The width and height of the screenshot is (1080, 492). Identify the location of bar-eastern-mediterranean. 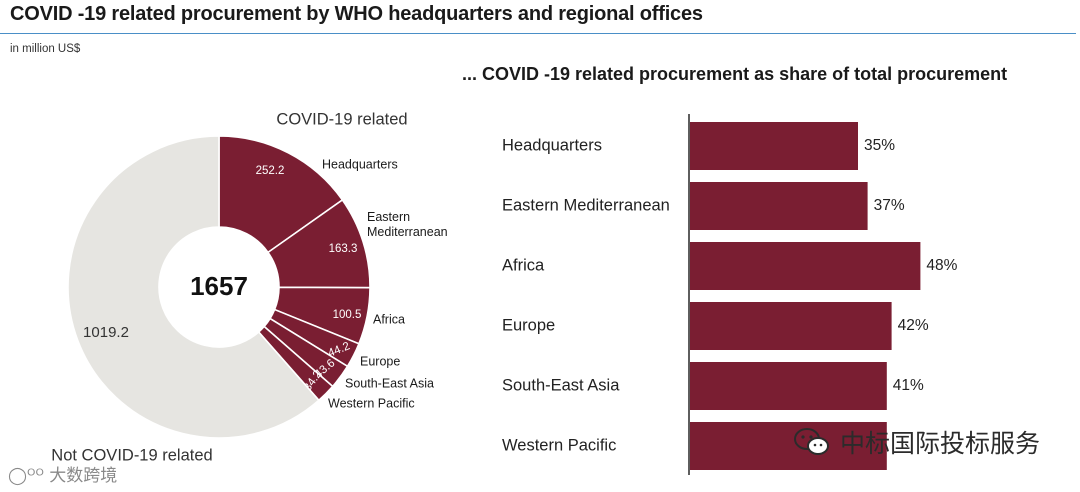
(779, 206).